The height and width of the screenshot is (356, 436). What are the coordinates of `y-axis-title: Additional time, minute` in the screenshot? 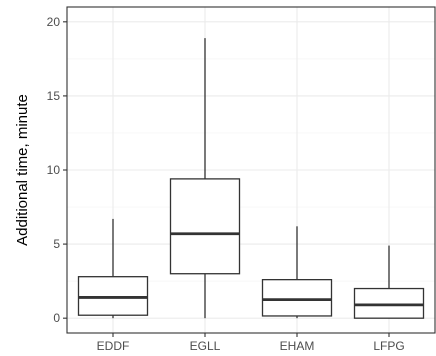 It's located at (22, 170).